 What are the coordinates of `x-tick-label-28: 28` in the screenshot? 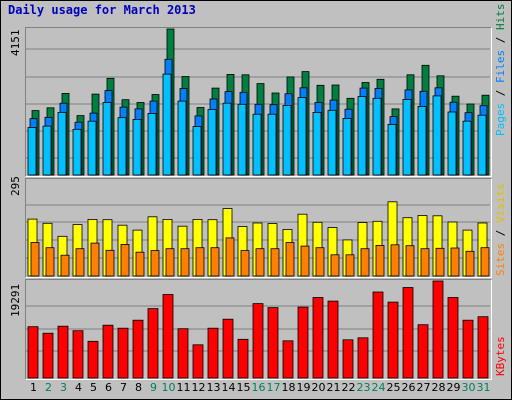 It's located at (438, 387).